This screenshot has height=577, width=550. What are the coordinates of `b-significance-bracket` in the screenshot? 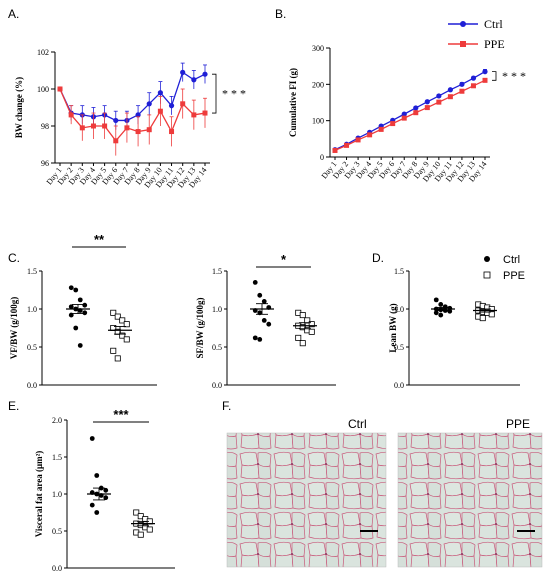 It's located at (494, 76).